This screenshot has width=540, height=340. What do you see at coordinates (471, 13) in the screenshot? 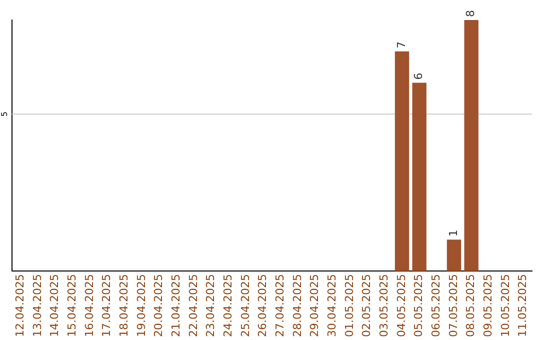
I see `data-label: 8` at bounding box center [471, 13].